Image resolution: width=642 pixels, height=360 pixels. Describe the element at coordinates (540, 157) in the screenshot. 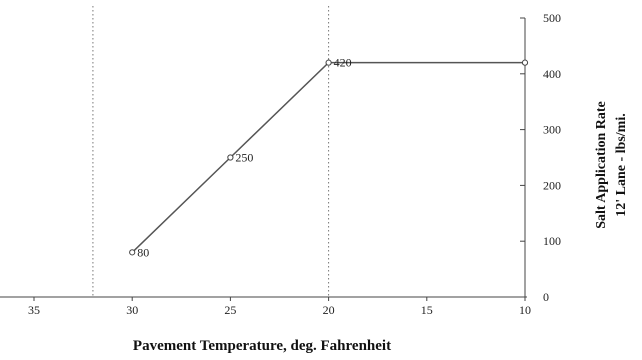

I see `y-axis-ticks: 0 100 200 300 400 500` at that location.